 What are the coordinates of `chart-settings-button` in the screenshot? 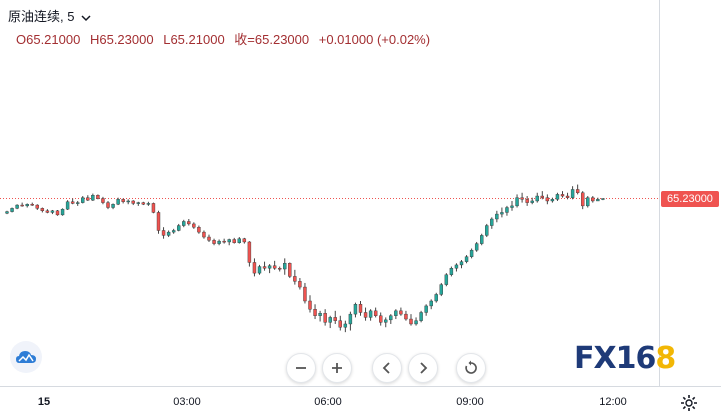 It's located at (689, 403).